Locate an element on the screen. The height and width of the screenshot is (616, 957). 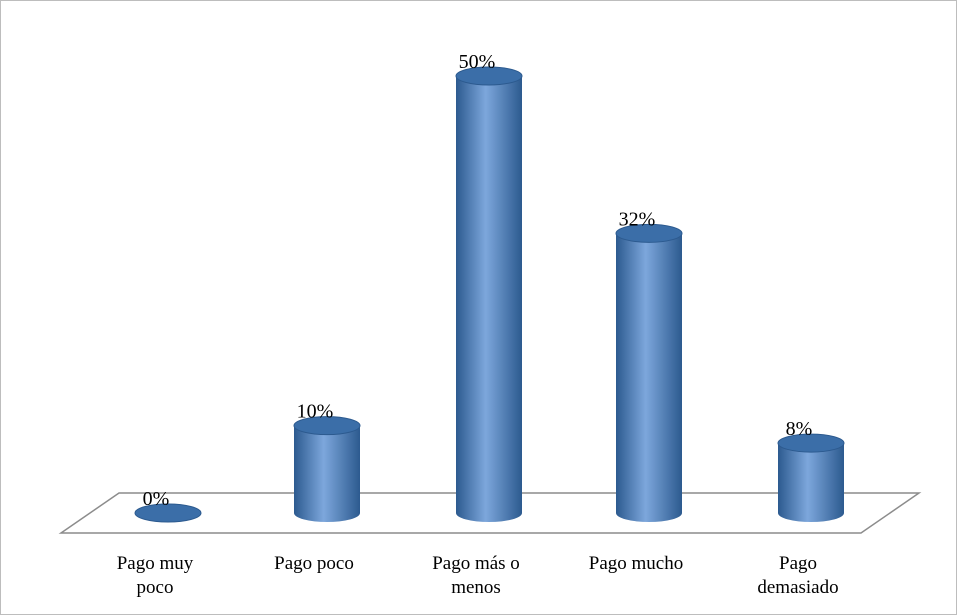
category-label-4: Pago mucho is located at coordinates (636, 563).